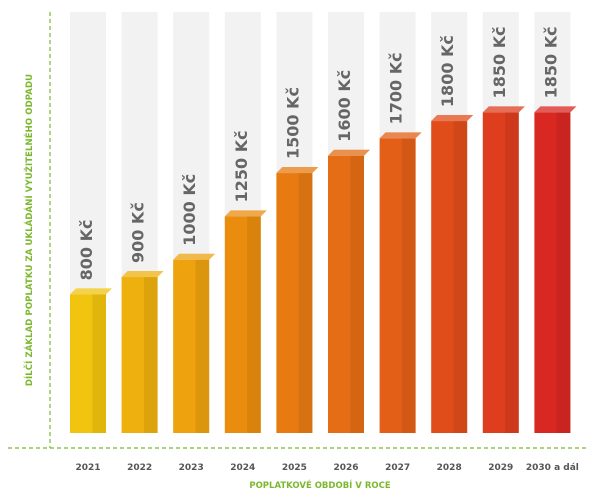  I want to click on bar-value-label: 900 Kč, so click(138, 232).